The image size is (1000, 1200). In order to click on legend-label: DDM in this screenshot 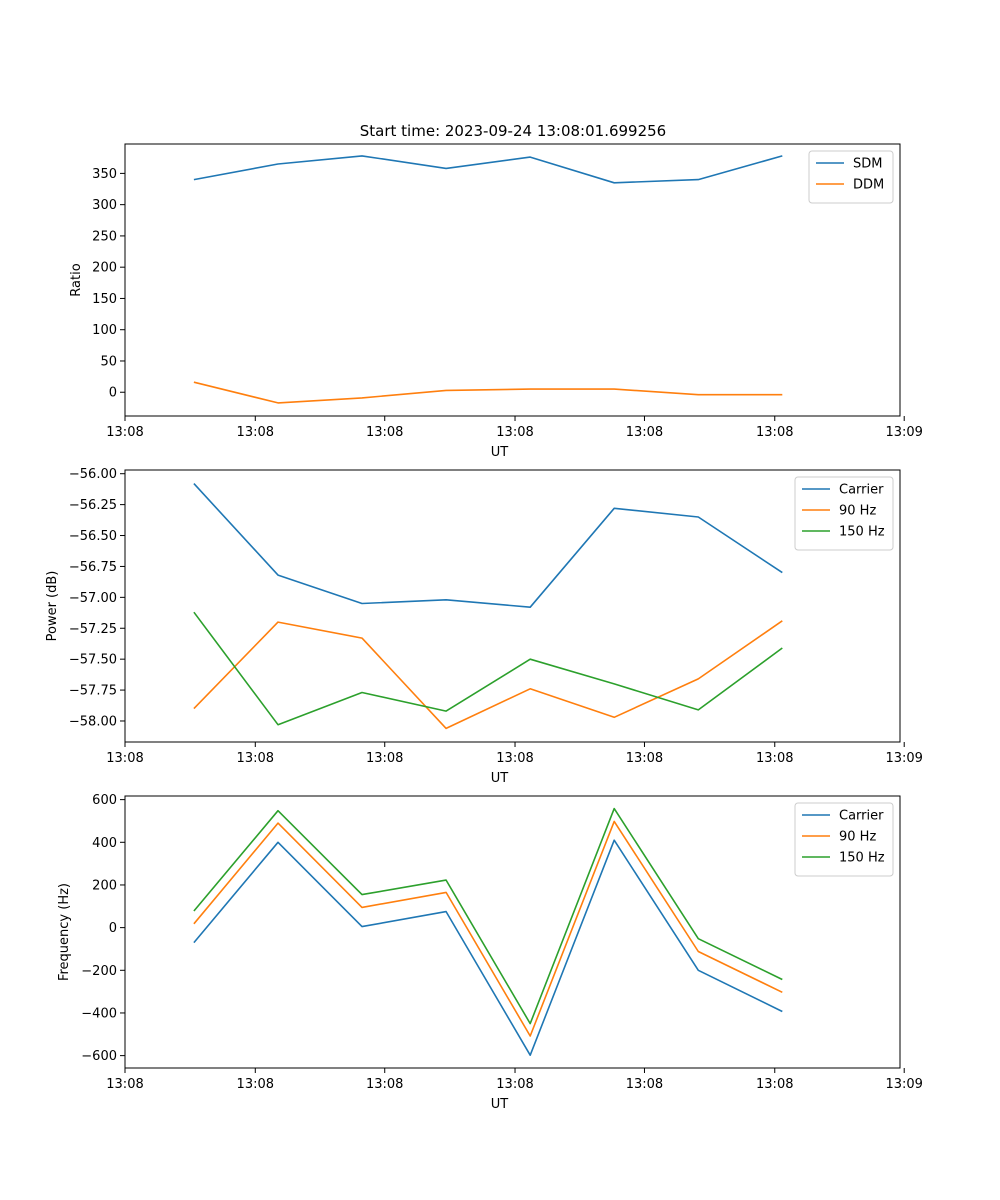, I will do `click(868, 185)`.